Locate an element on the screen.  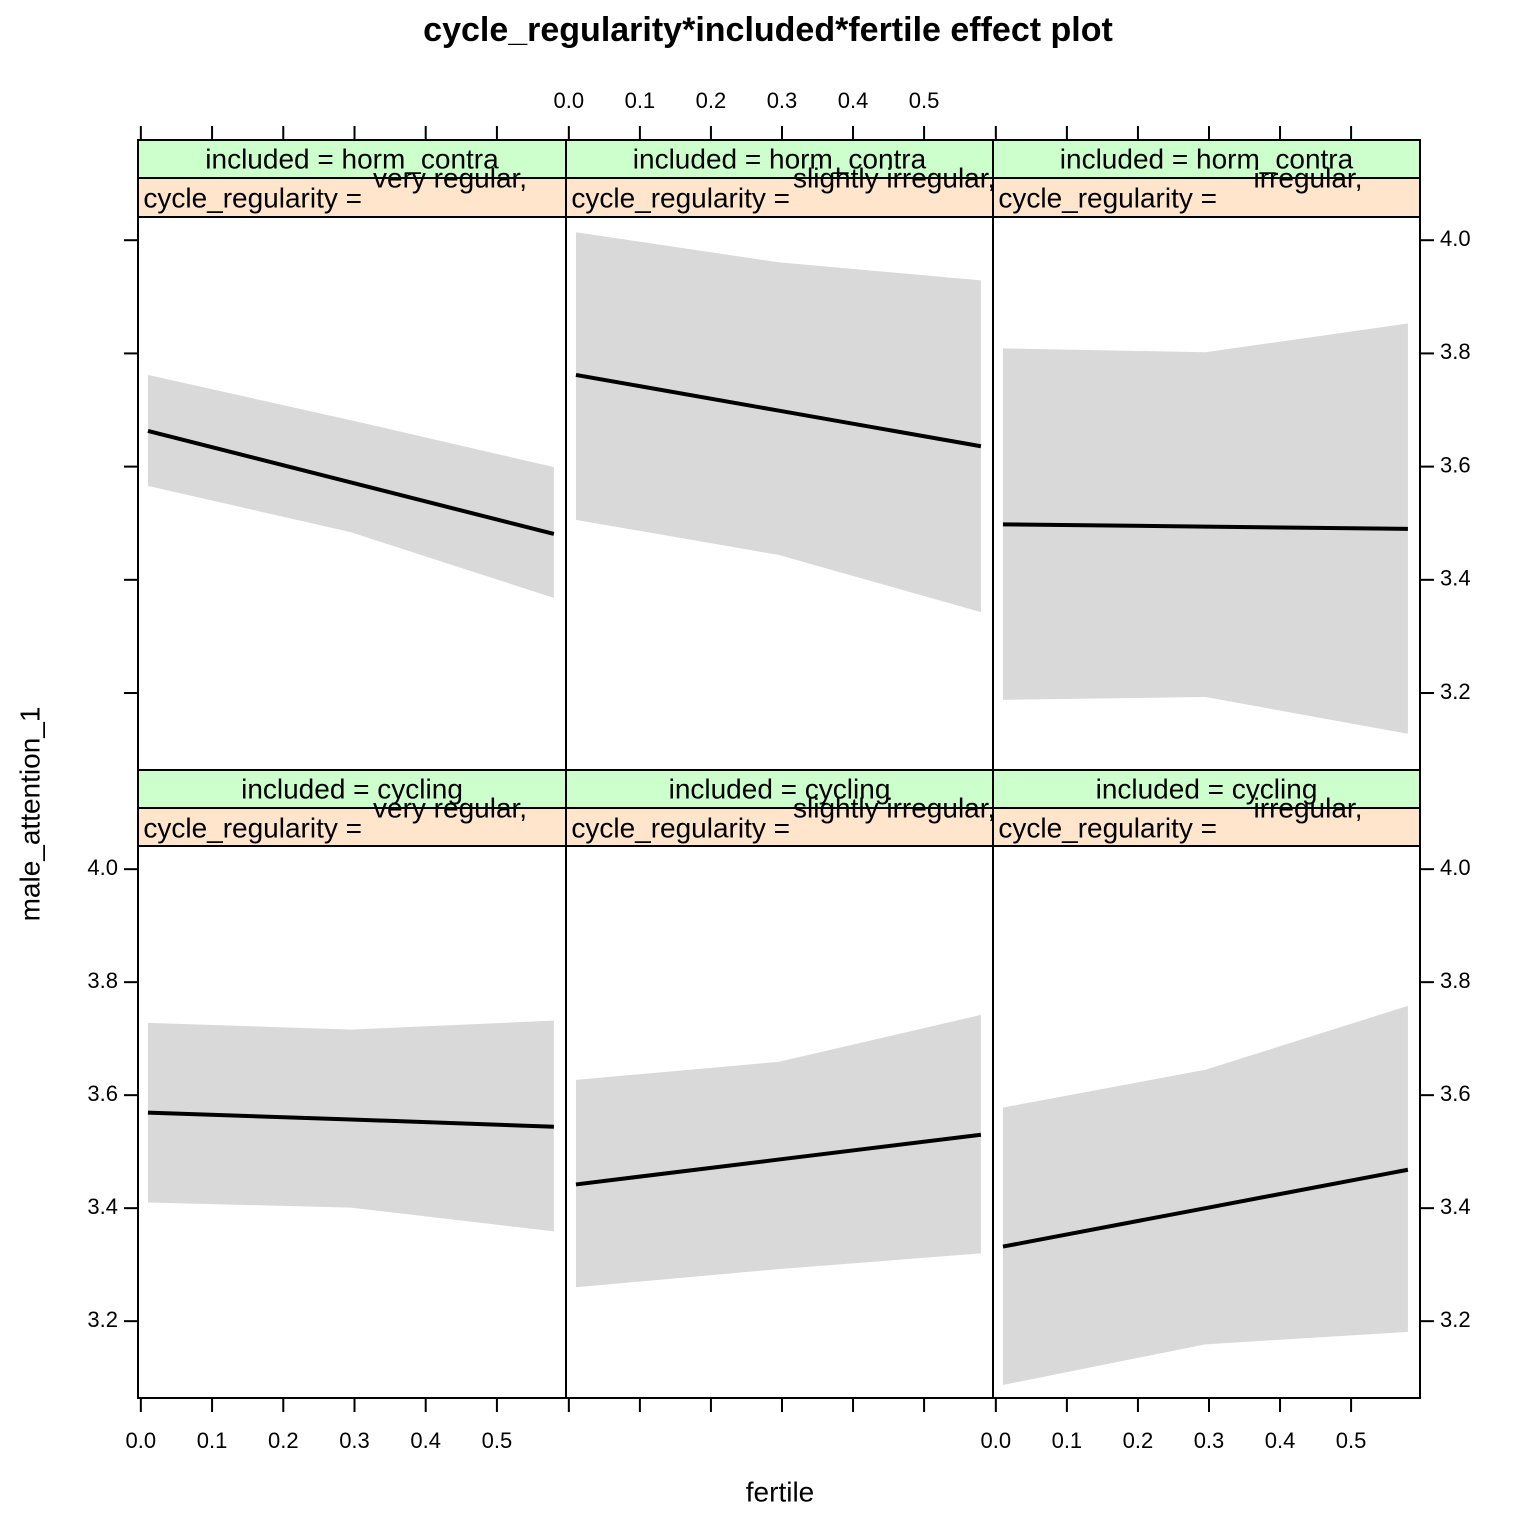
y-axis-label: male_attention_1 is located at coordinates (29, 814).